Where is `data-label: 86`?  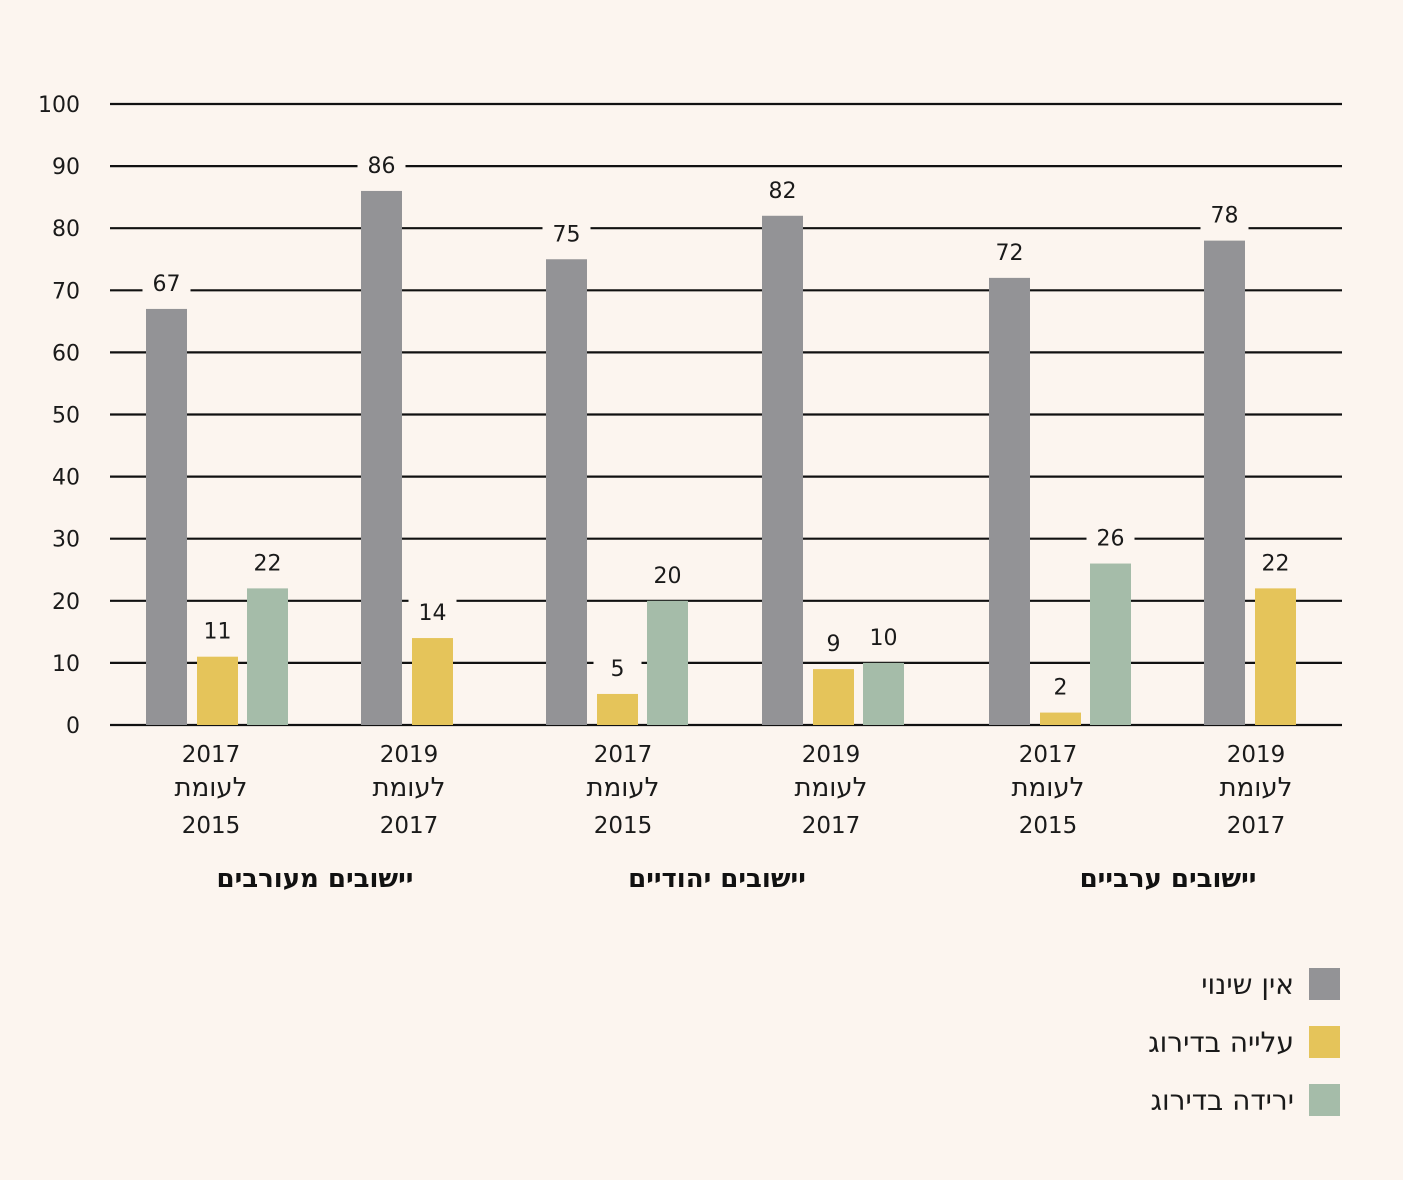 data-label: 86 is located at coordinates (382, 166).